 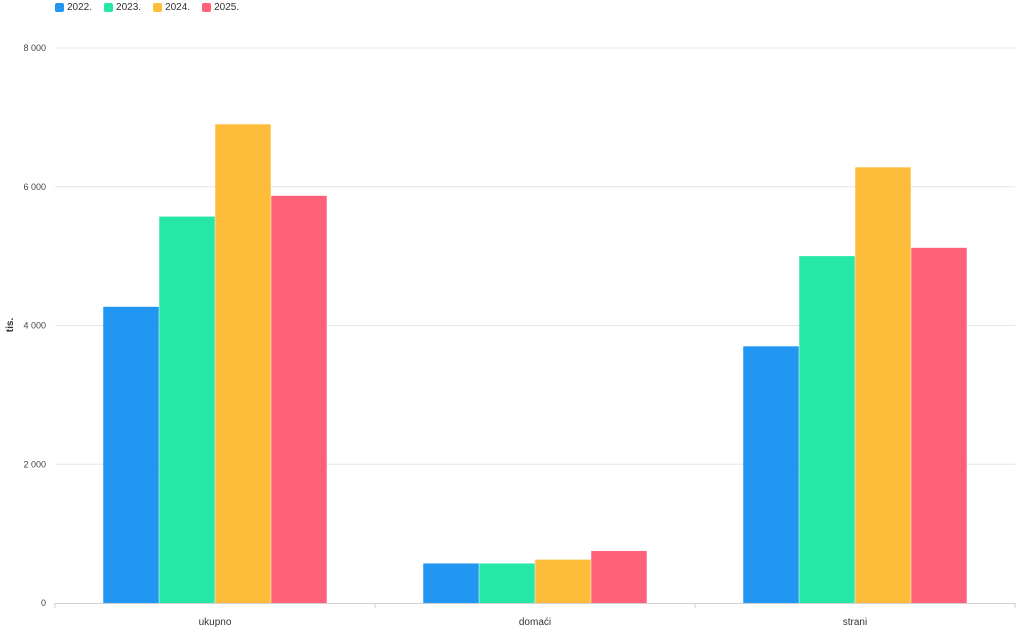 I want to click on bar-domaći-2022, so click(x=451, y=583).